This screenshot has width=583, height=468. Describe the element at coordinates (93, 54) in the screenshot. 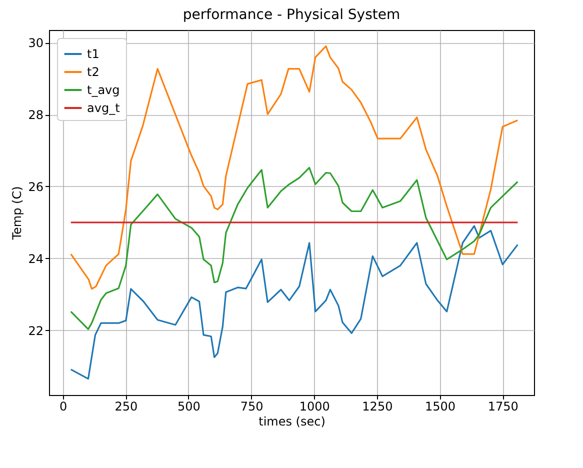

I see `legend-label: t1` at that location.